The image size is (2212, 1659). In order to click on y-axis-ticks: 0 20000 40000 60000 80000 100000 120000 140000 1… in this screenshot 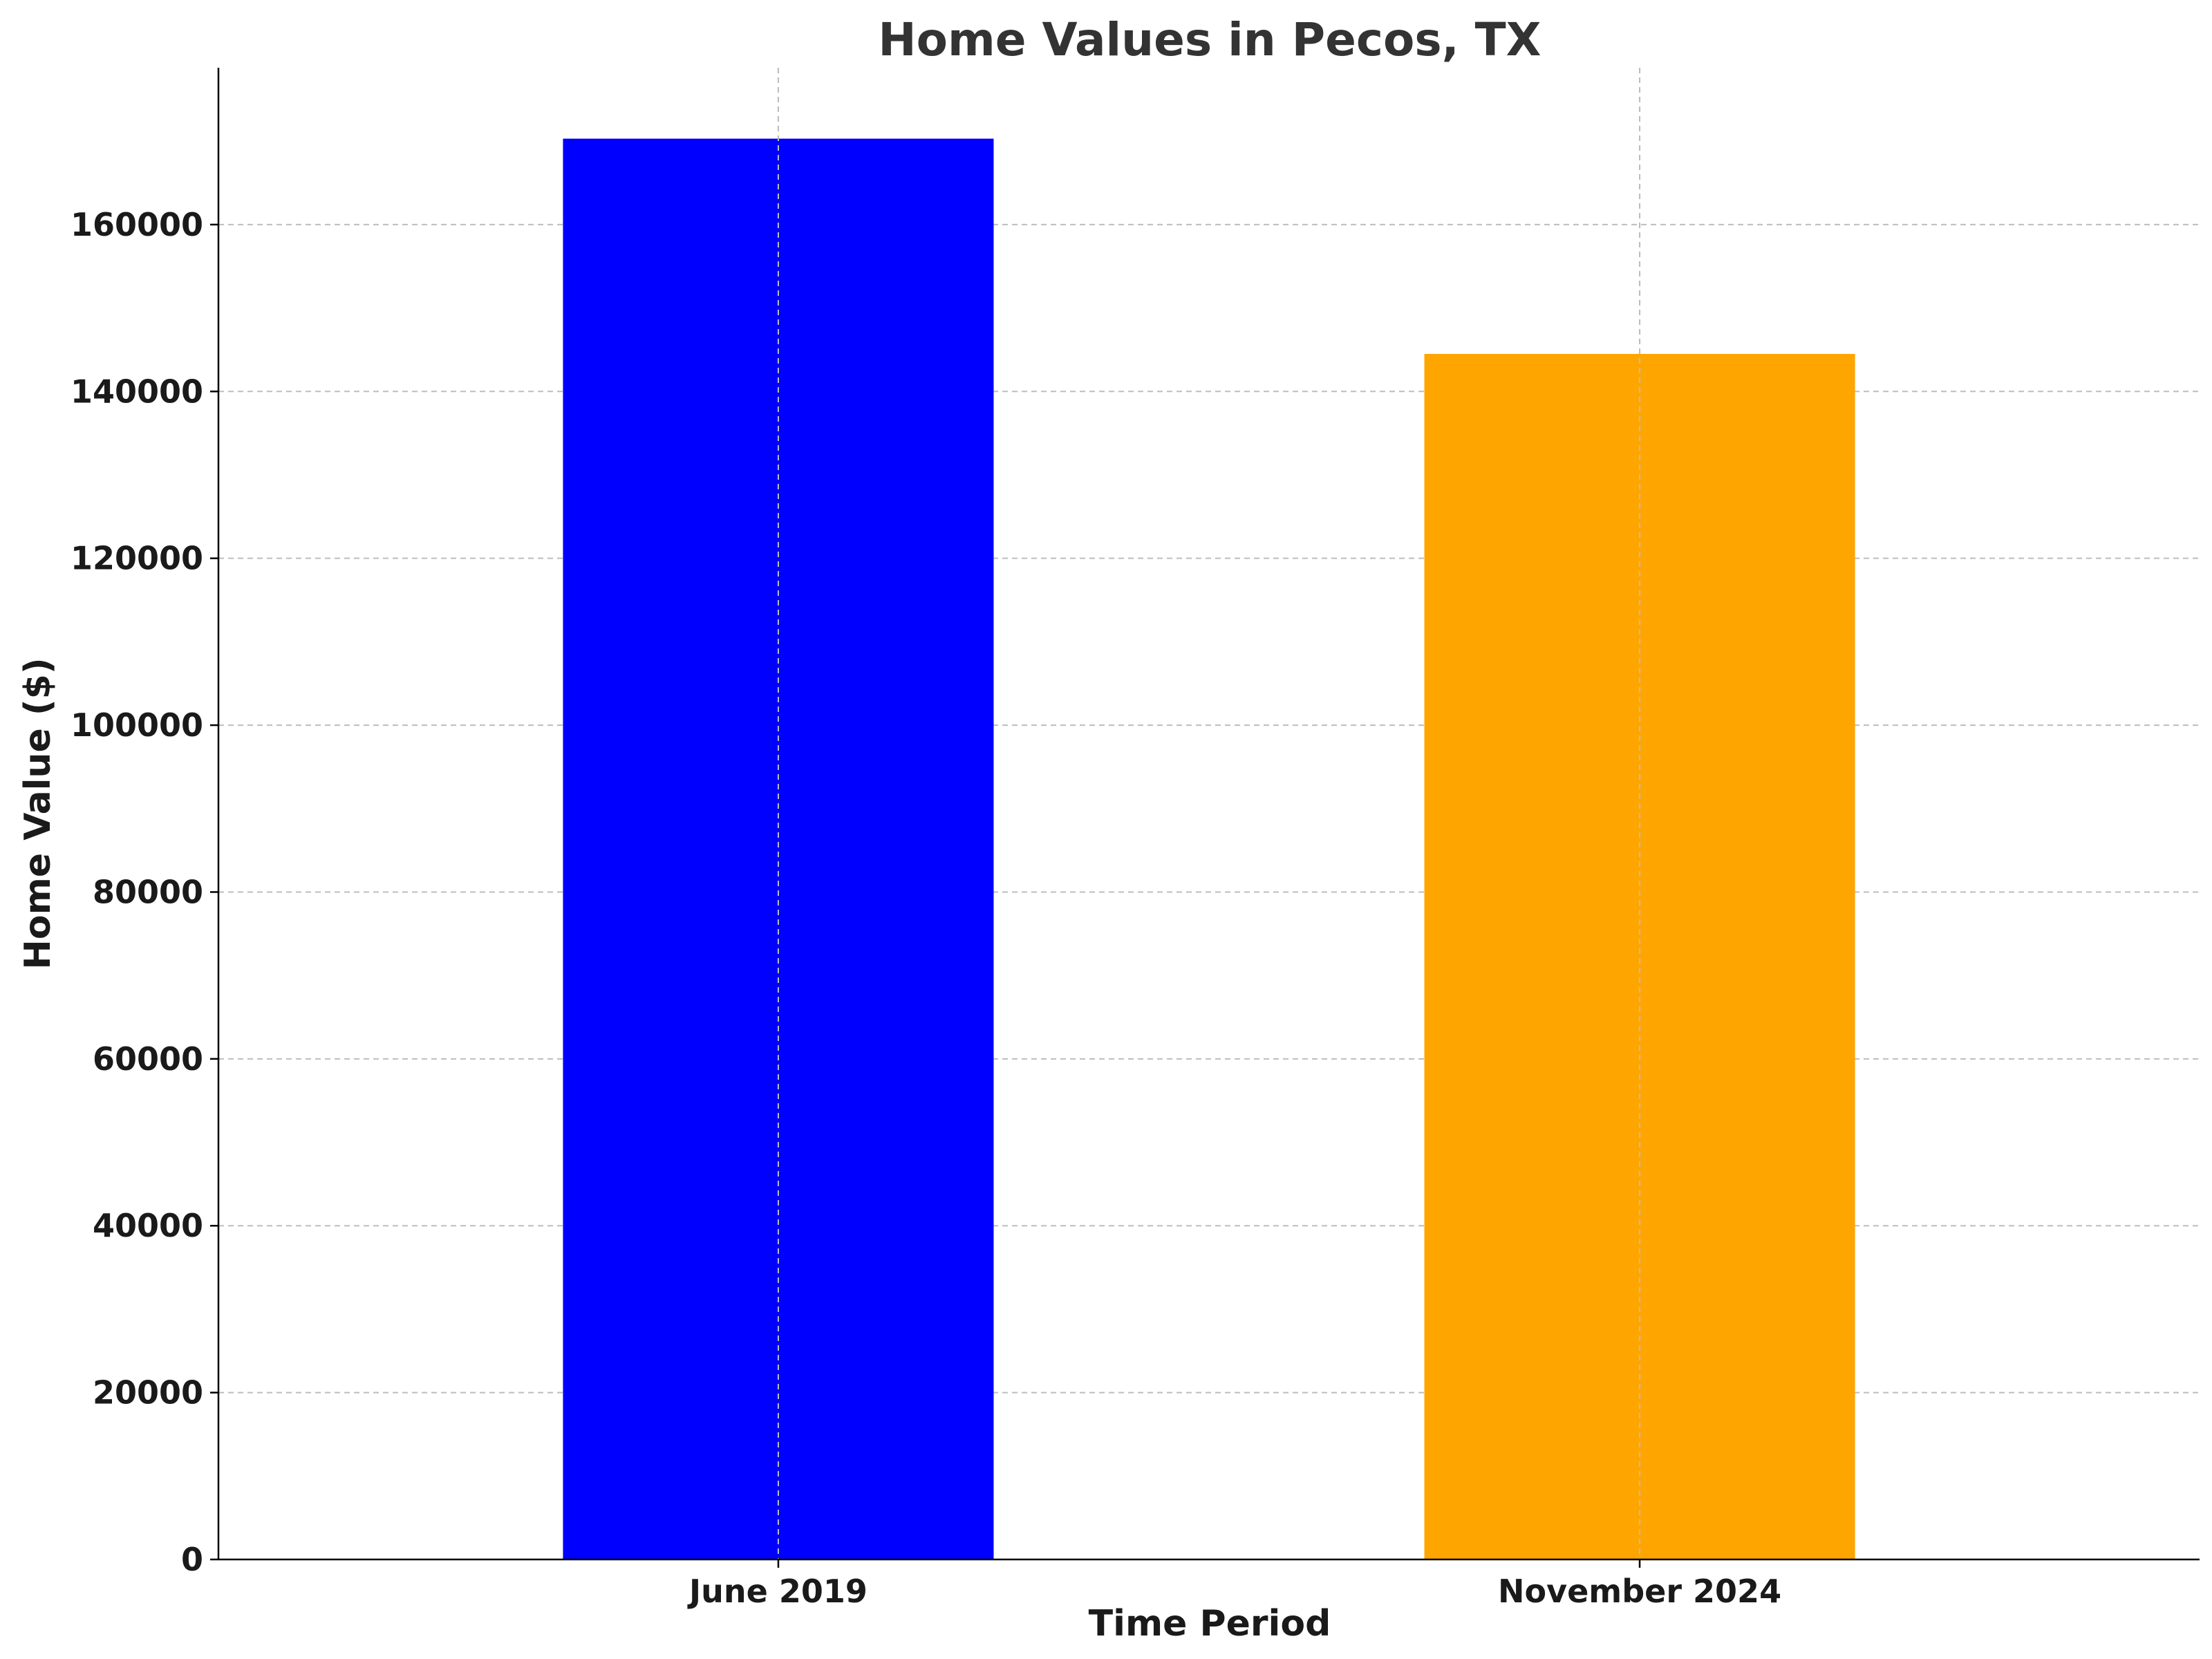, I will do `click(144, 892)`.